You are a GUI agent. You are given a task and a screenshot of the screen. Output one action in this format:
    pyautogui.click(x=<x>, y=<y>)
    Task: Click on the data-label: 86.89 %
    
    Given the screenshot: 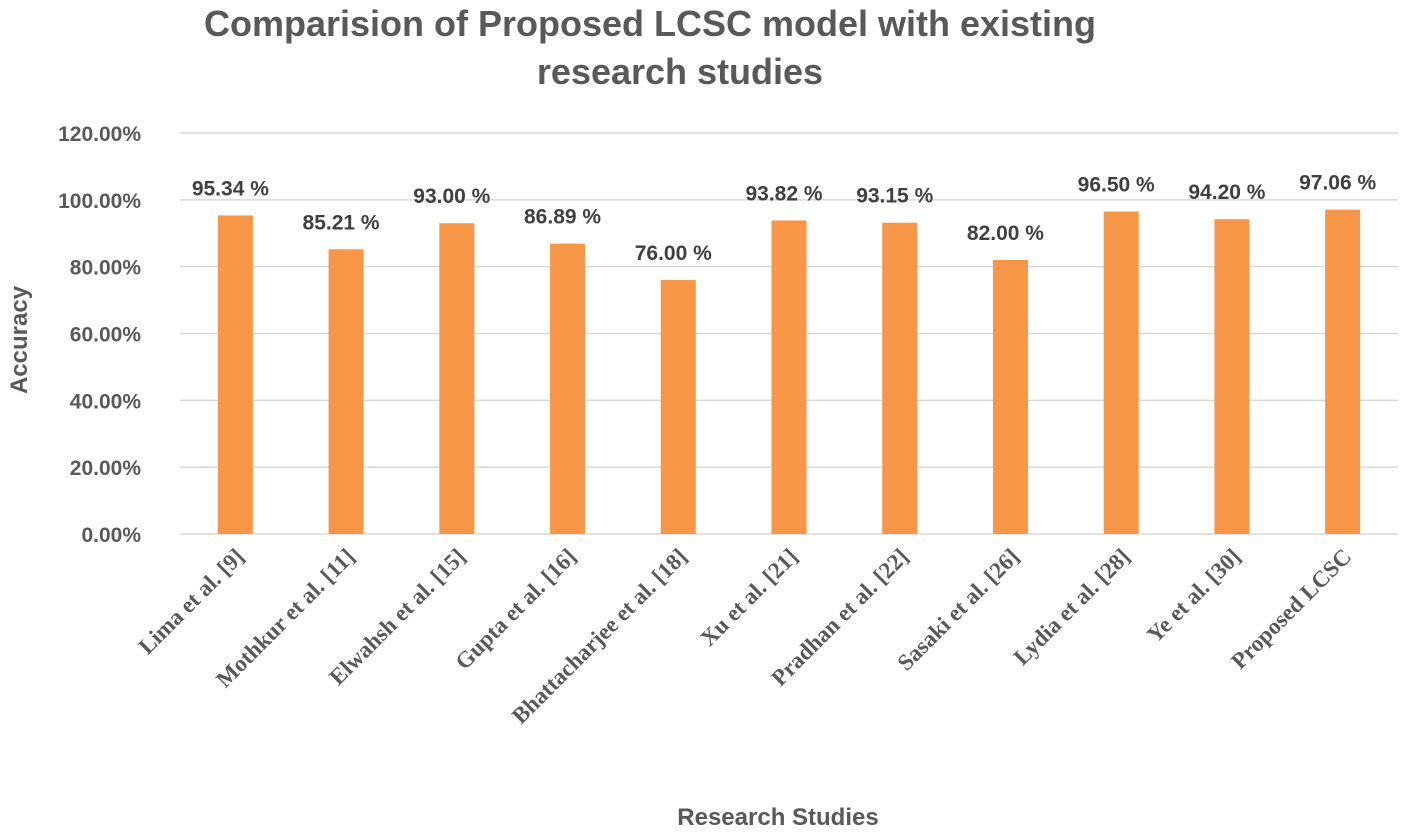 What is the action you would take?
    pyautogui.click(x=562, y=217)
    